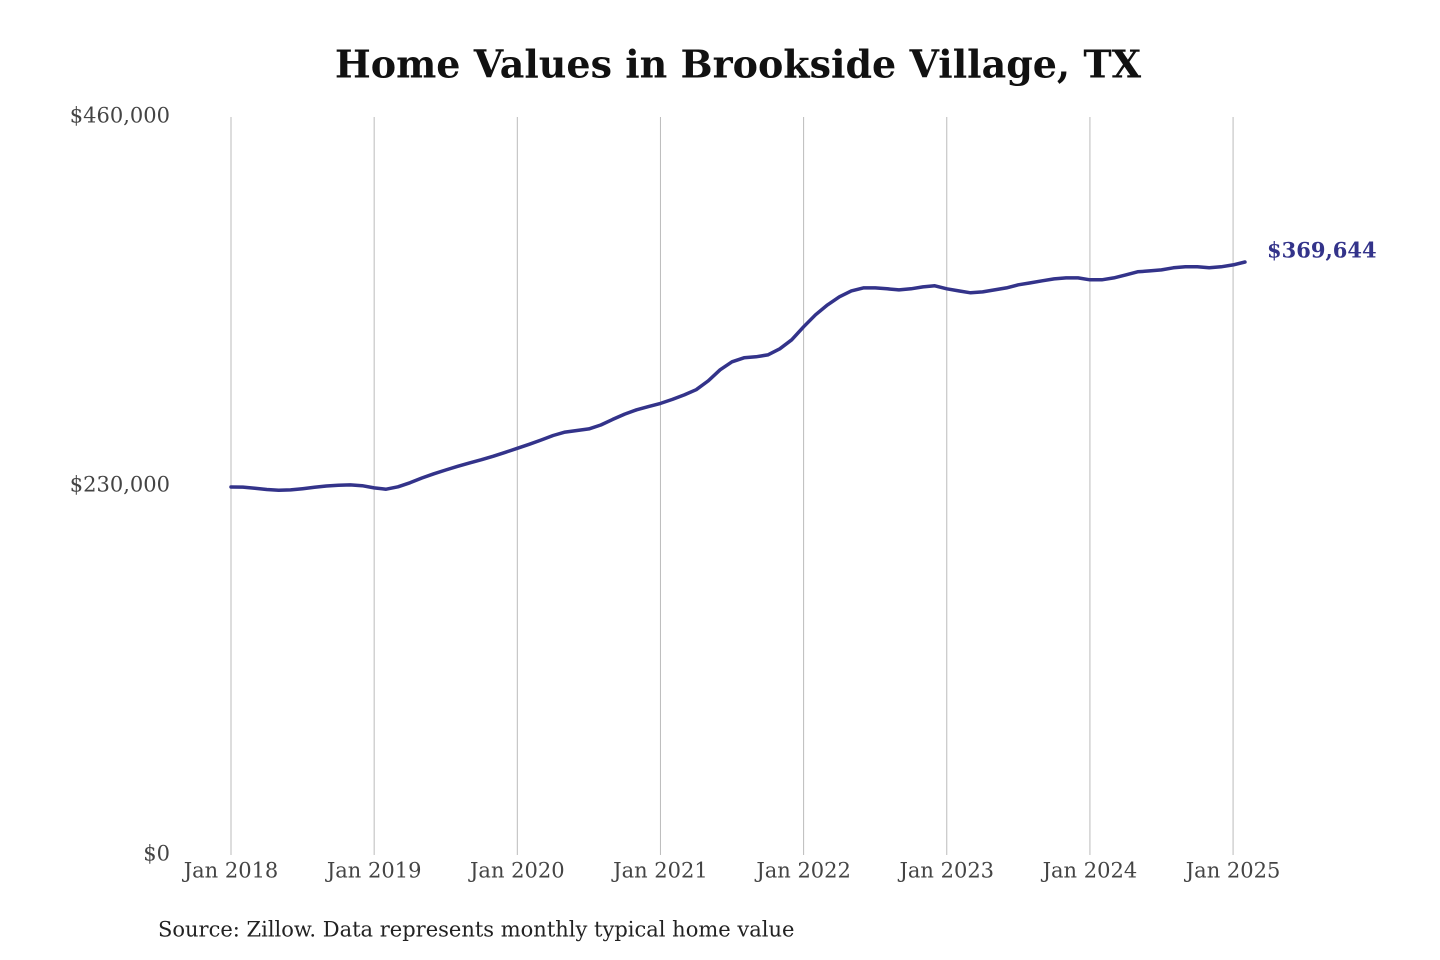 The height and width of the screenshot is (960, 1440). I want to click on end-value-label: $369,644, so click(1322, 249).